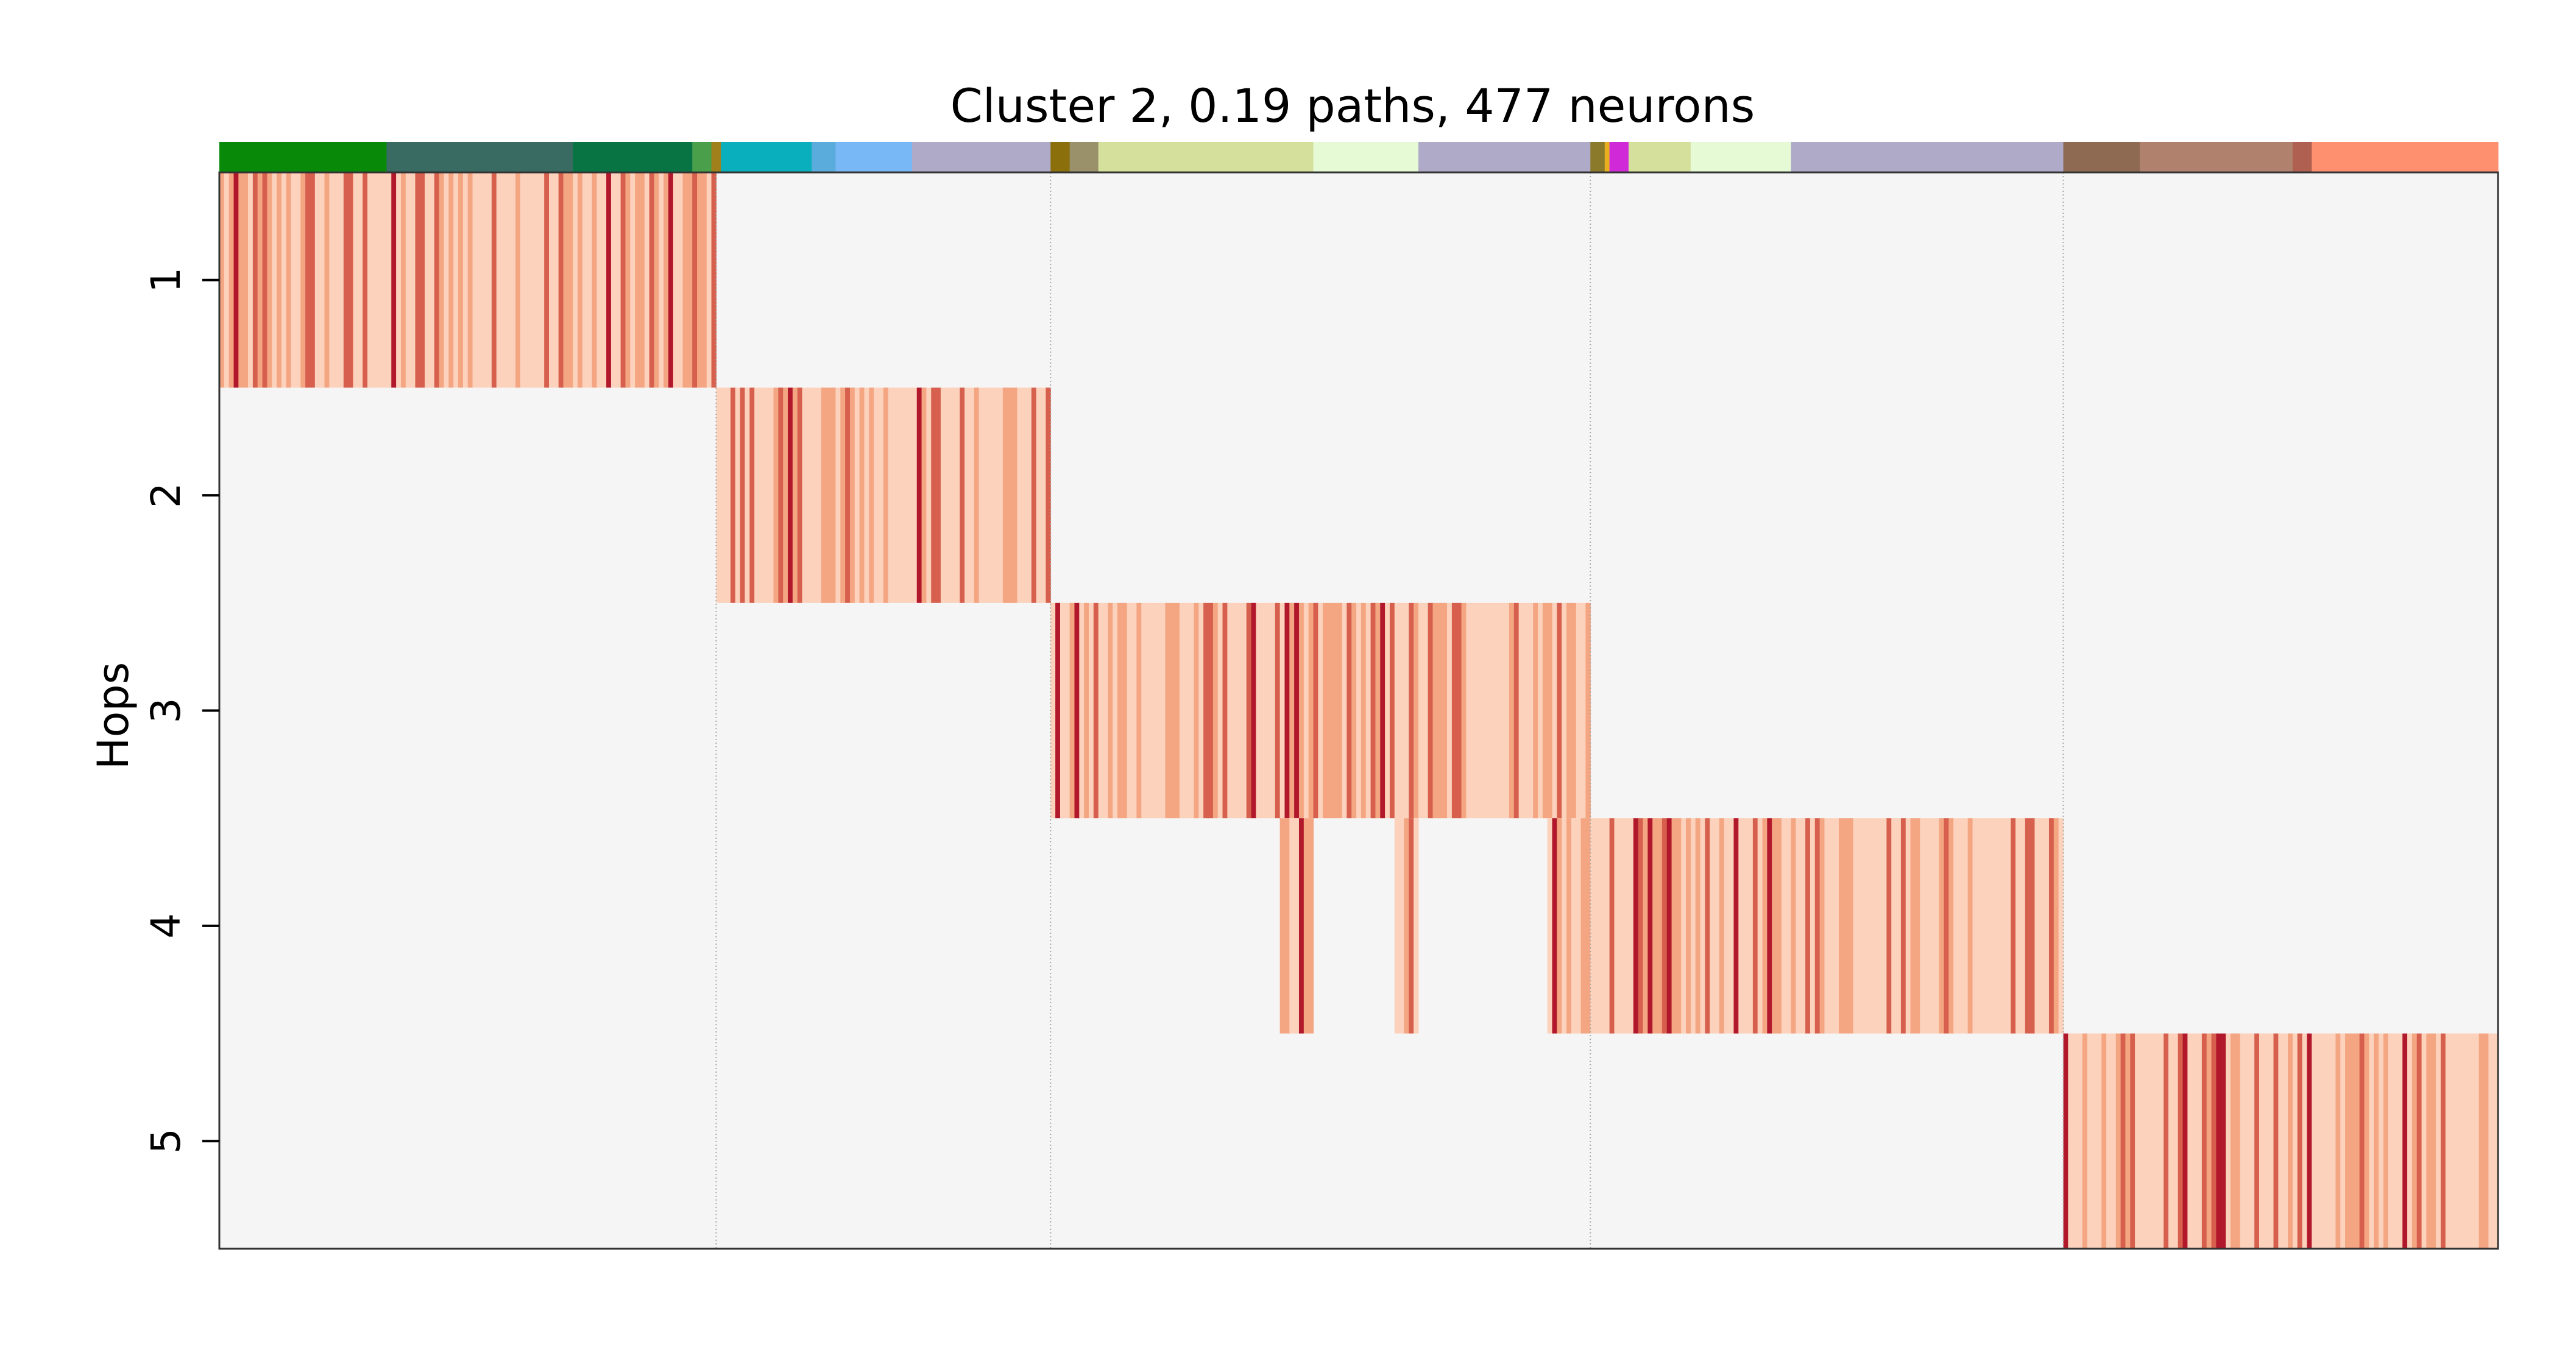 The image size is (2576, 1359). Describe the element at coordinates (166, 280) in the screenshot. I see `y-tick-label: 1` at that location.